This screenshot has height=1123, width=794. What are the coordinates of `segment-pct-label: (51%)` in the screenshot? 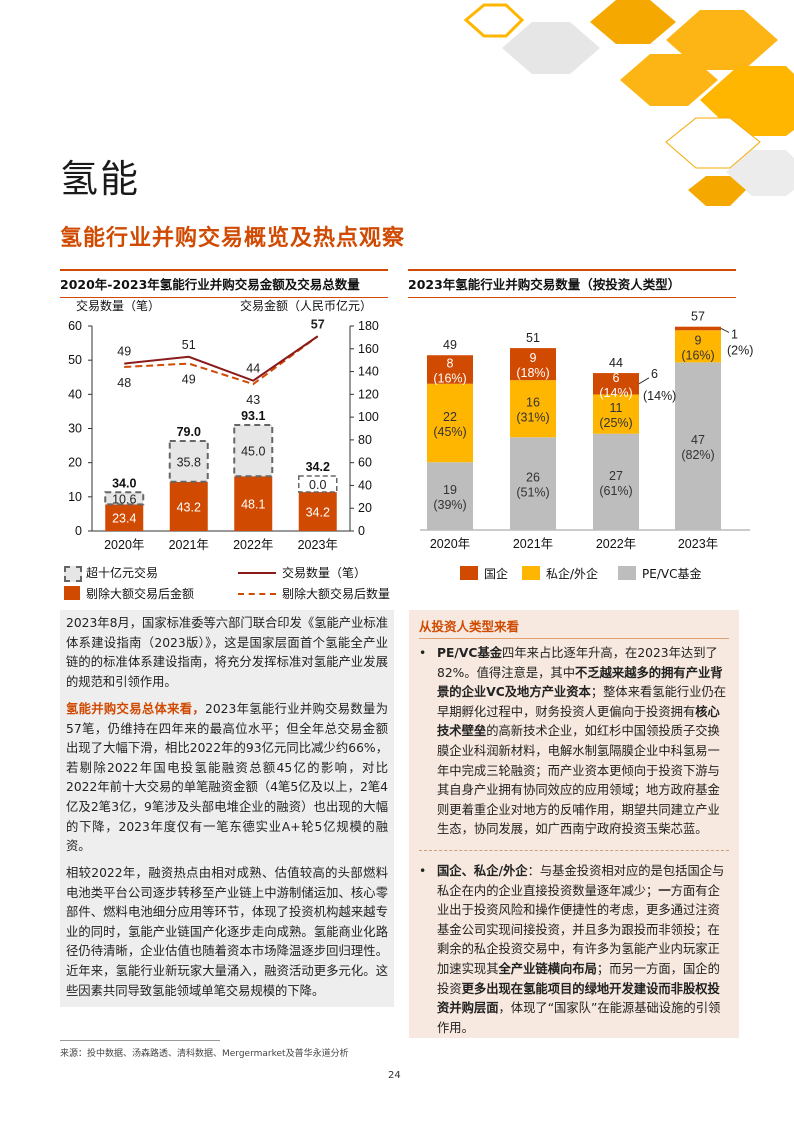 It's located at (532, 493).